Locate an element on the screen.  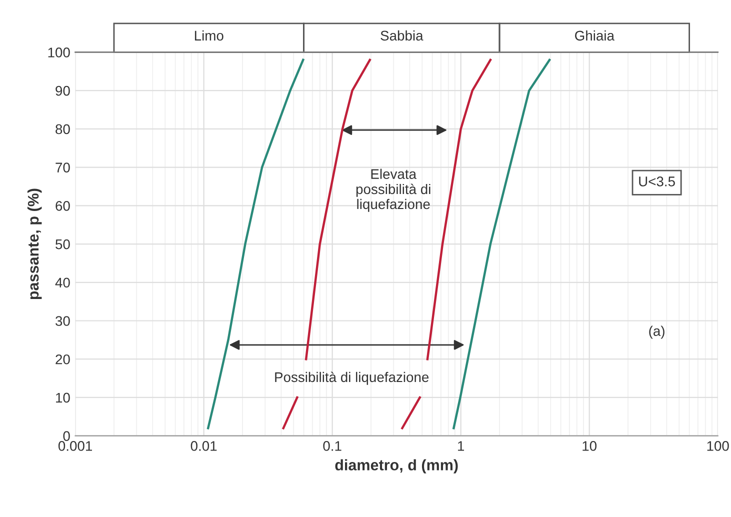
x-axis-title: diametro, d (mm) is located at coordinates (396, 466).